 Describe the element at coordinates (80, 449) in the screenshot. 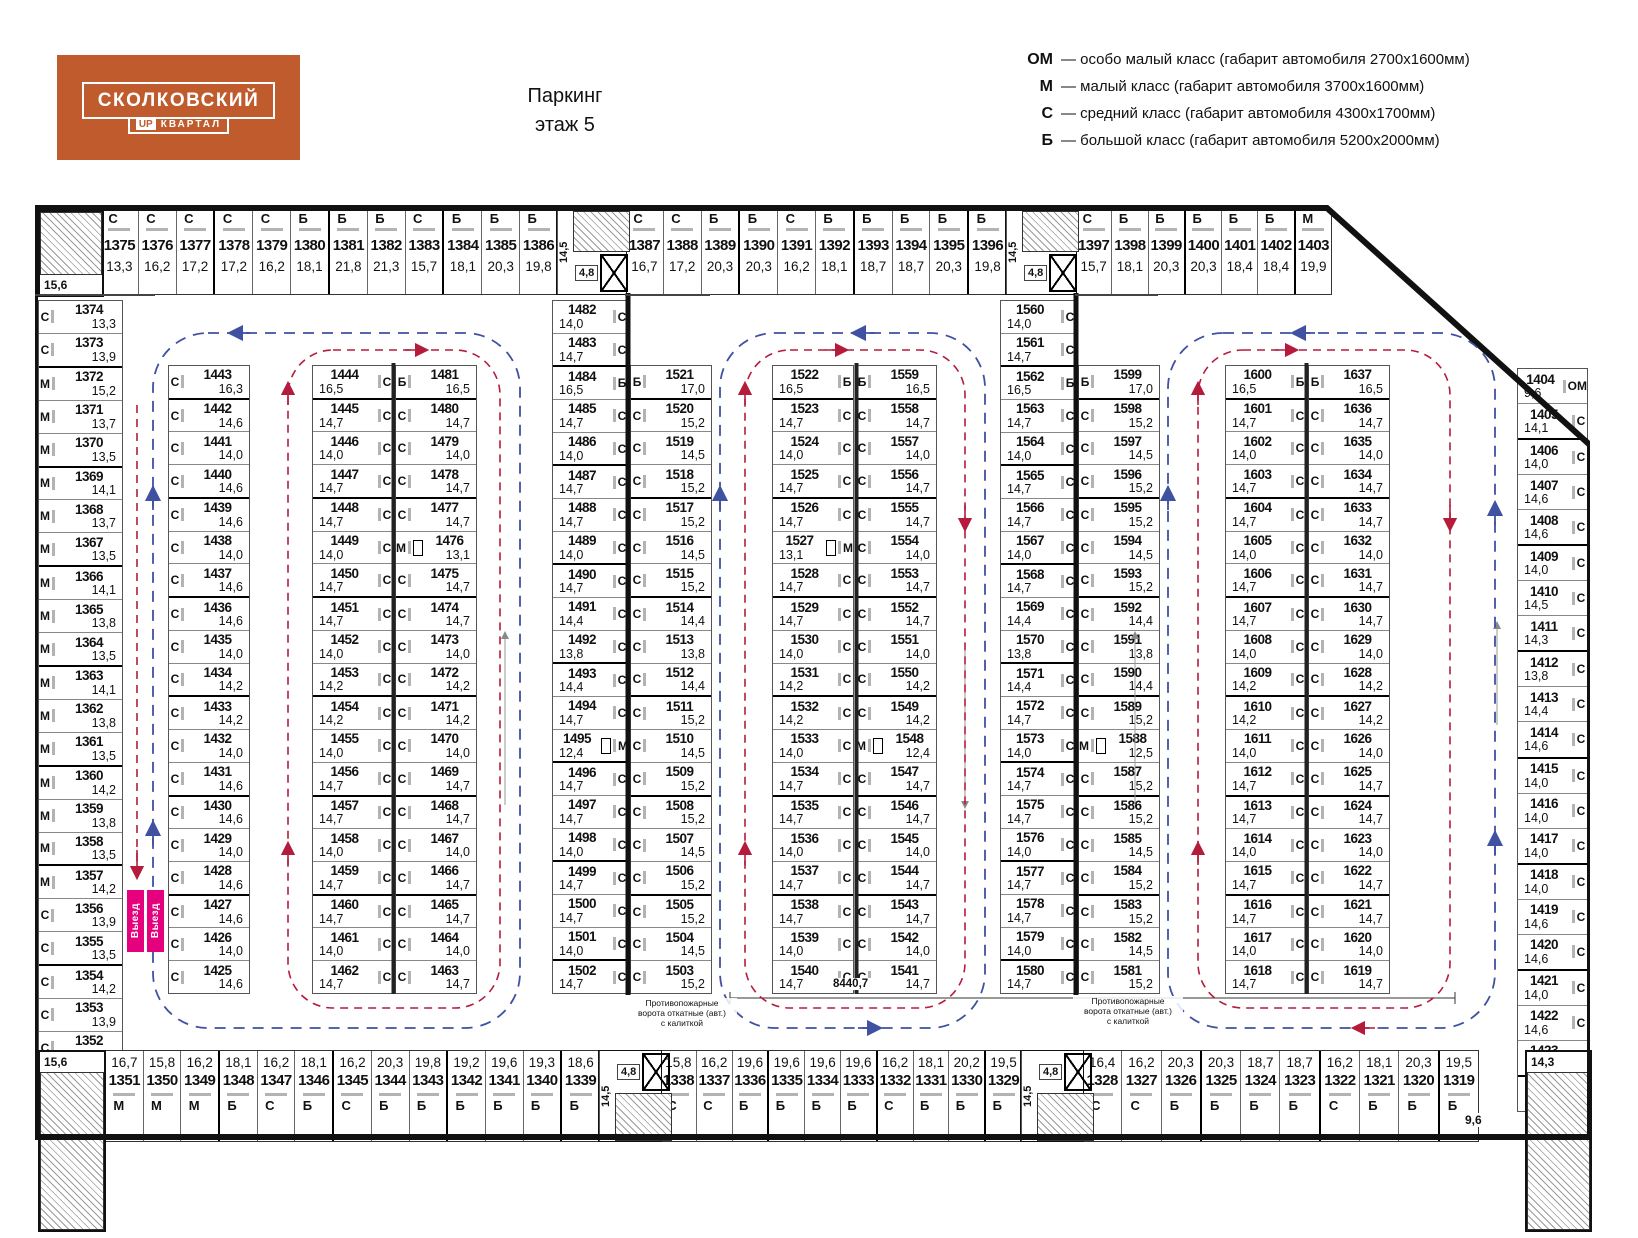

I see `parking-spot: М 1370 13,5` at that location.